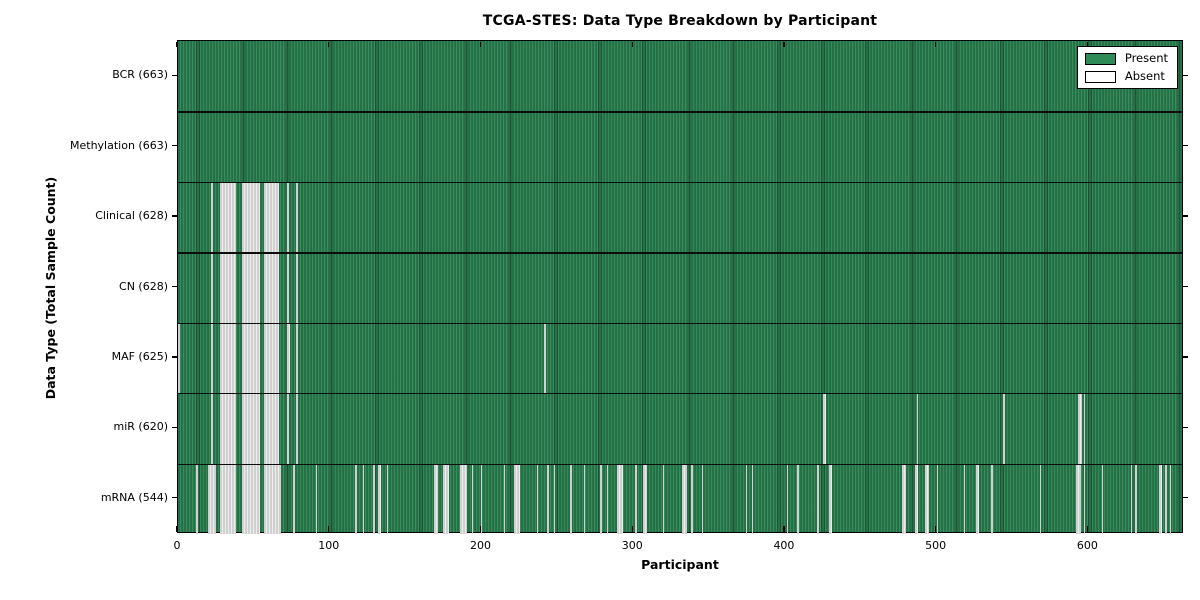  Describe the element at coordinates (680, 498) in the screenshot. I see `row-mrna` at that location.